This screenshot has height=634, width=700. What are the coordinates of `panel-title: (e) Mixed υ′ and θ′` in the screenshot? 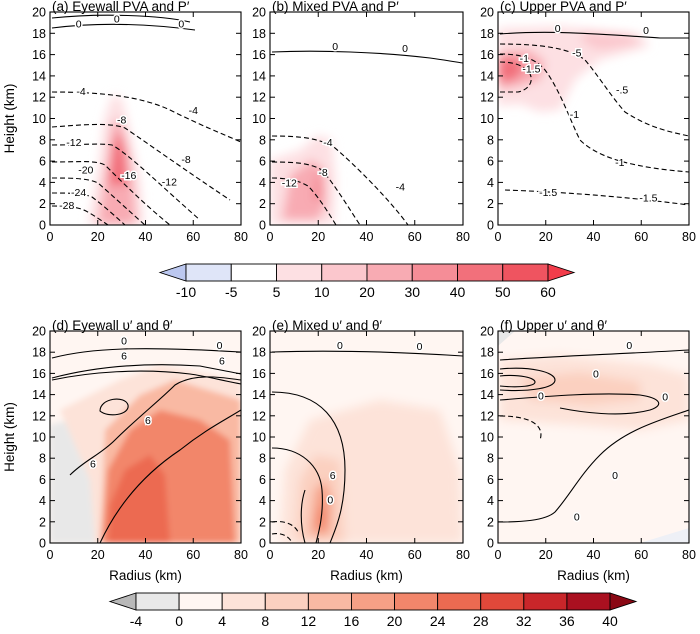 It's located at (327, 325).